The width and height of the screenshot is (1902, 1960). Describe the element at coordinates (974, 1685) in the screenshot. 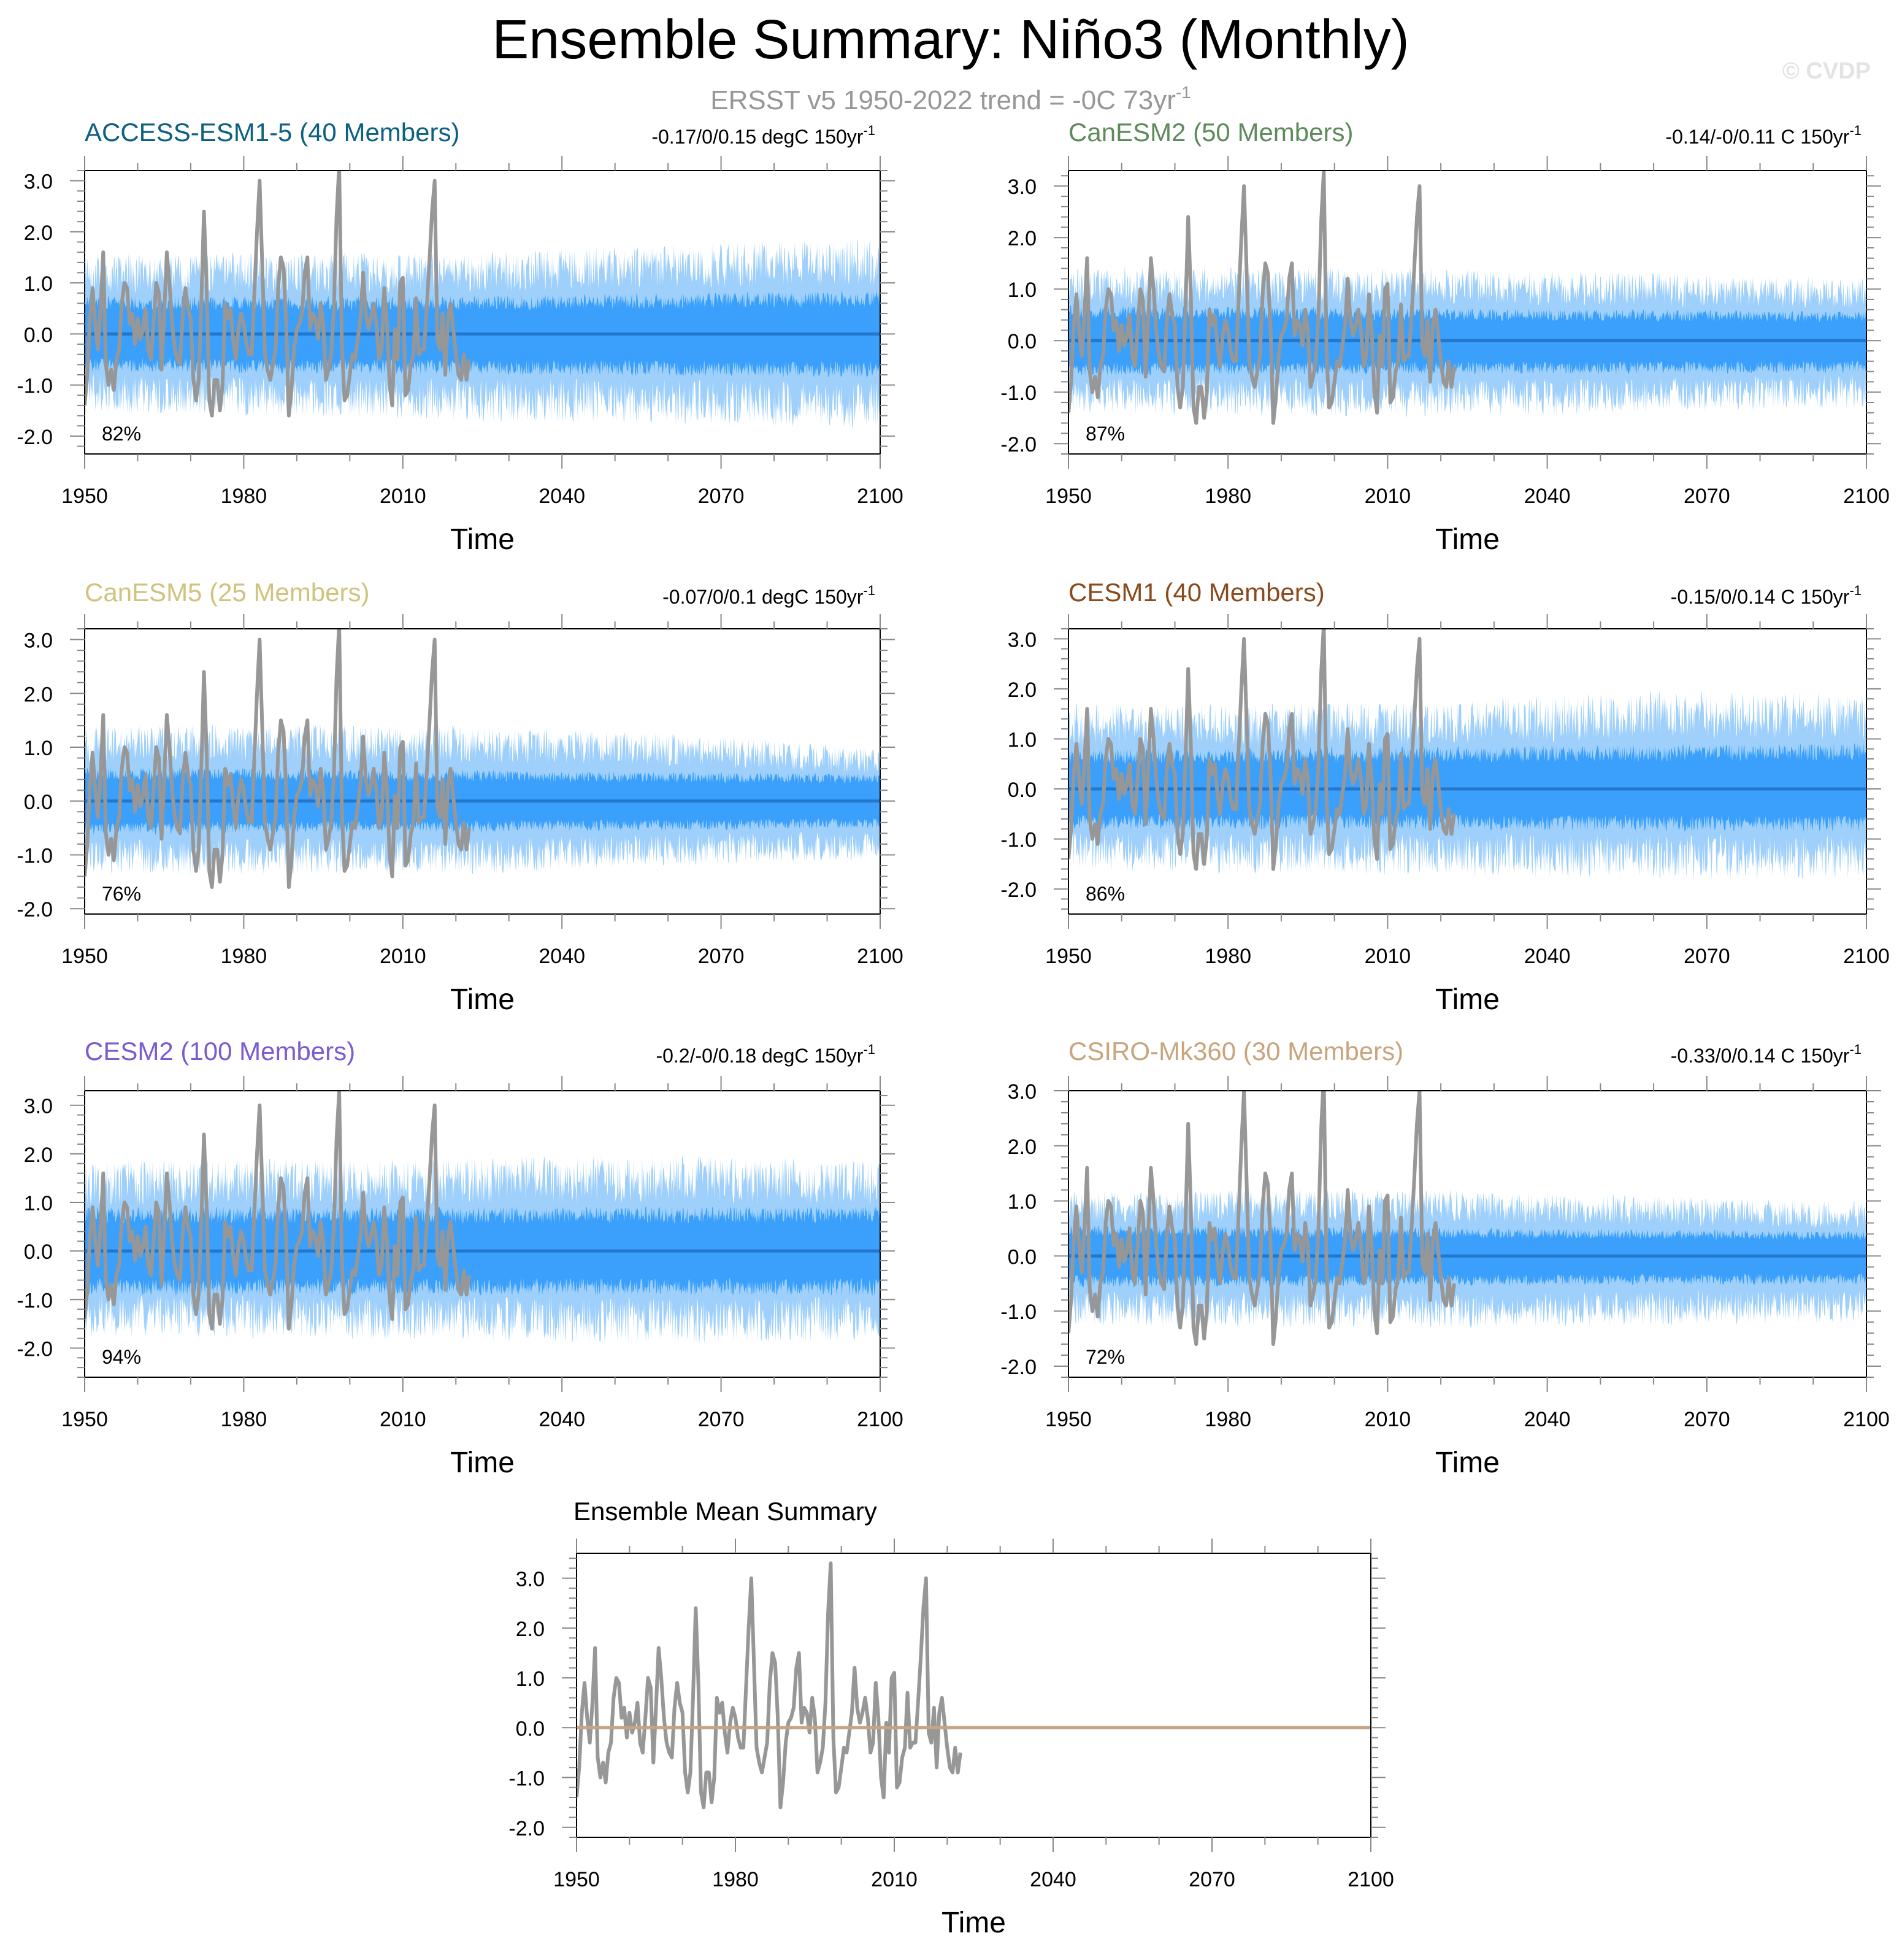

I see `plot-area-summary` at that location.